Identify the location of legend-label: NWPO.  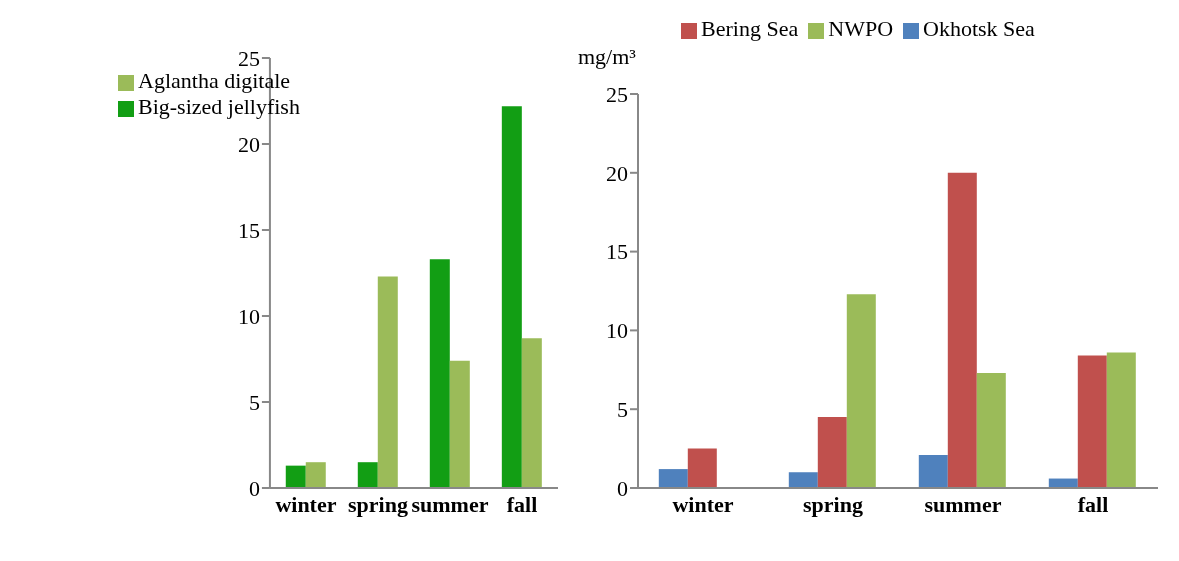
(861, 28).